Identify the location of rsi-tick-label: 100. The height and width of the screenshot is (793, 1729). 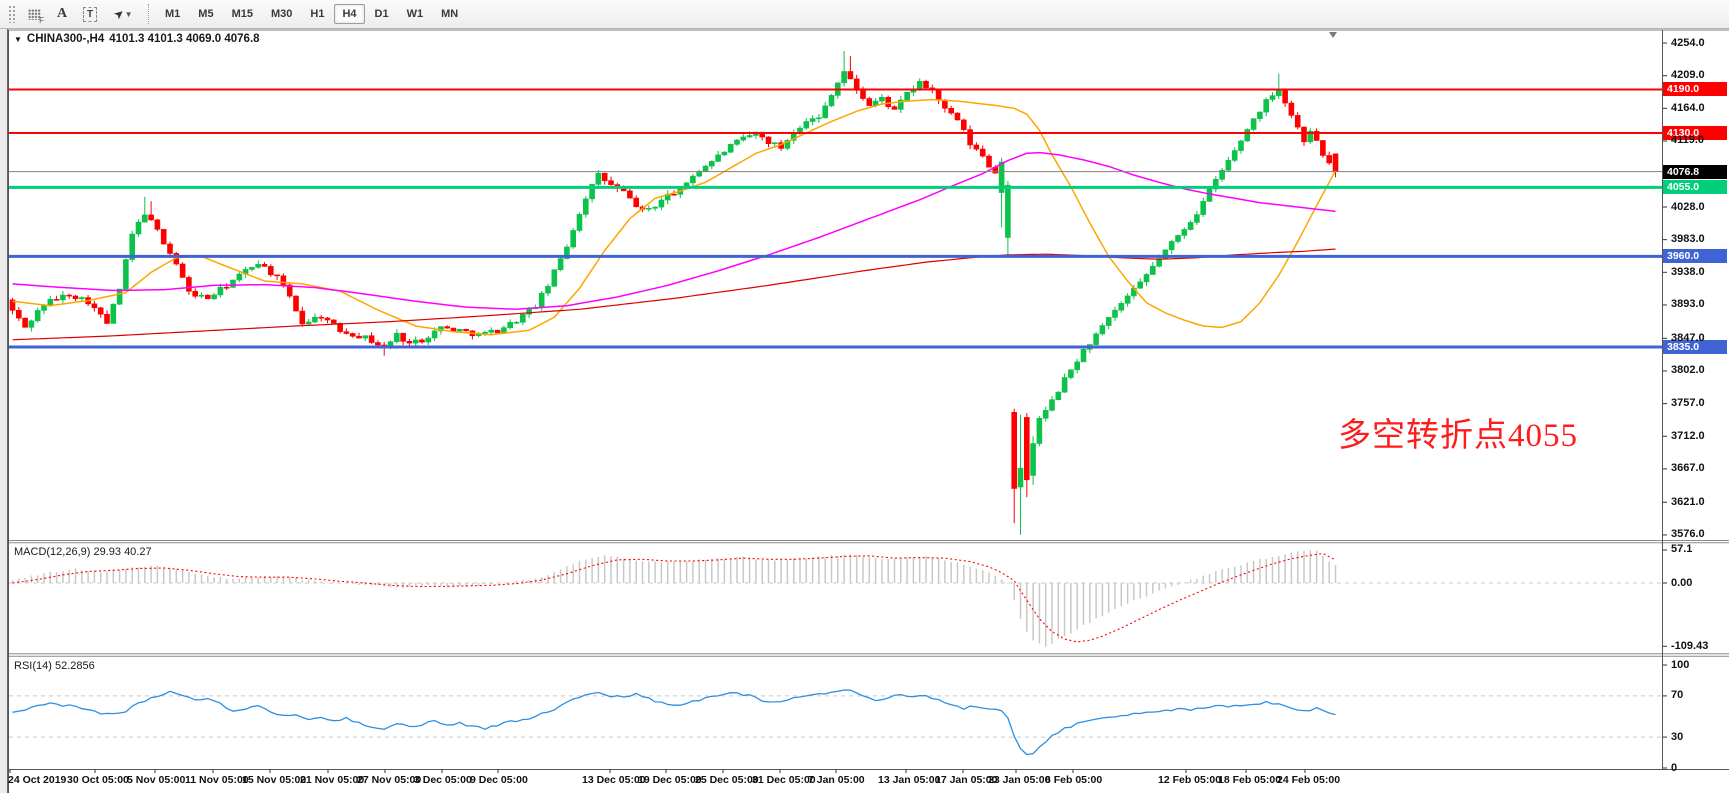
(1680, 664).